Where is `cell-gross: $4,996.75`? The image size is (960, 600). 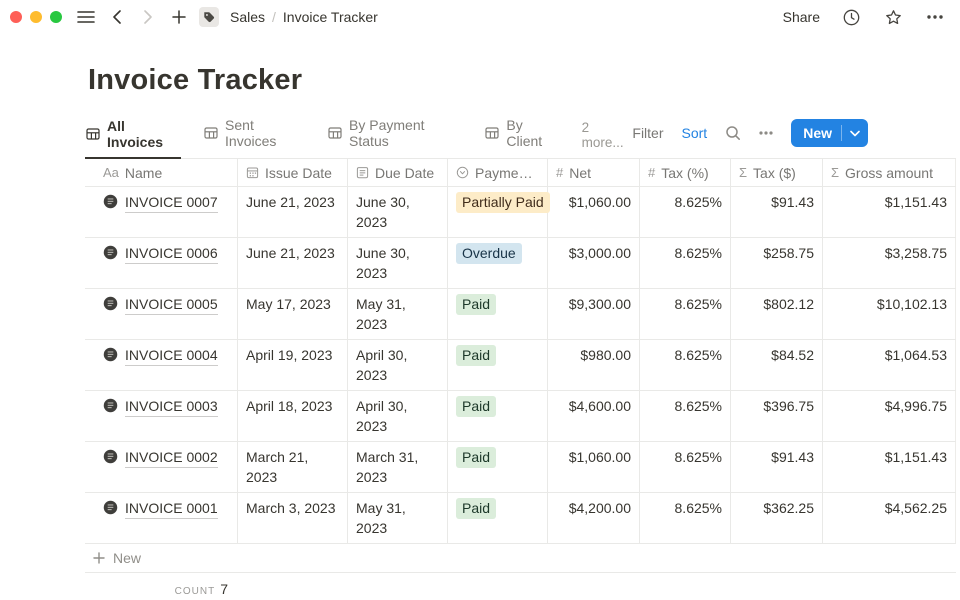
cell-gross: $4,996.75 is located at coordinates (889, 416).